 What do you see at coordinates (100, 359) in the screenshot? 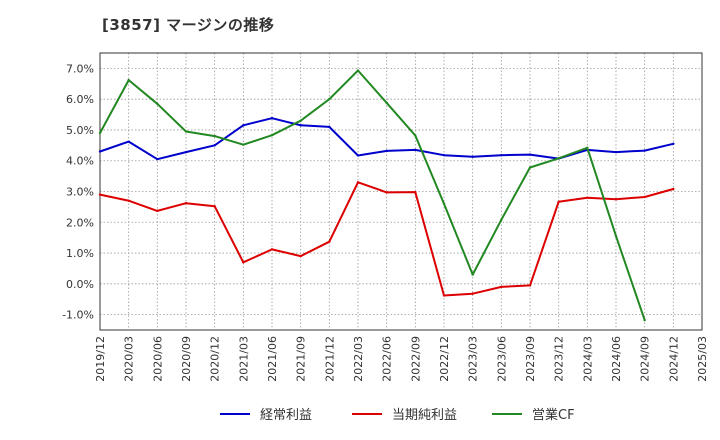
I see `x-tick-label: 2019/12` at bounding box center [100, 359].